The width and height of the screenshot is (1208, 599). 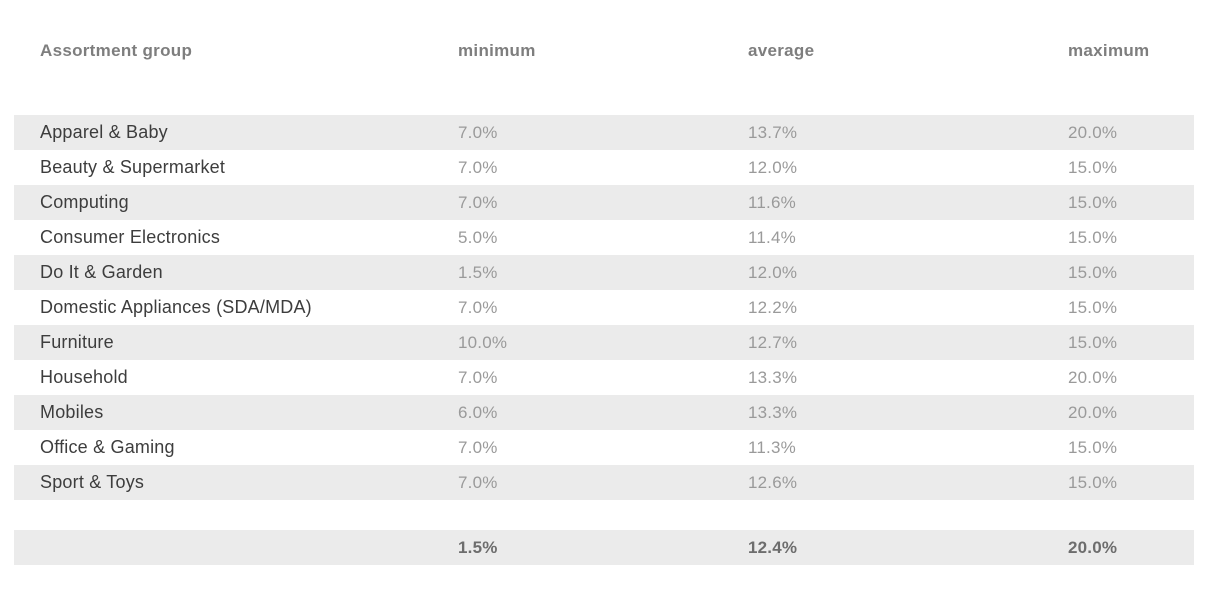 What do you see at coordinates (104, 132) in the screenshot?
I see `cell-group: Apparel & Baby` at bounding box center [104, 132].